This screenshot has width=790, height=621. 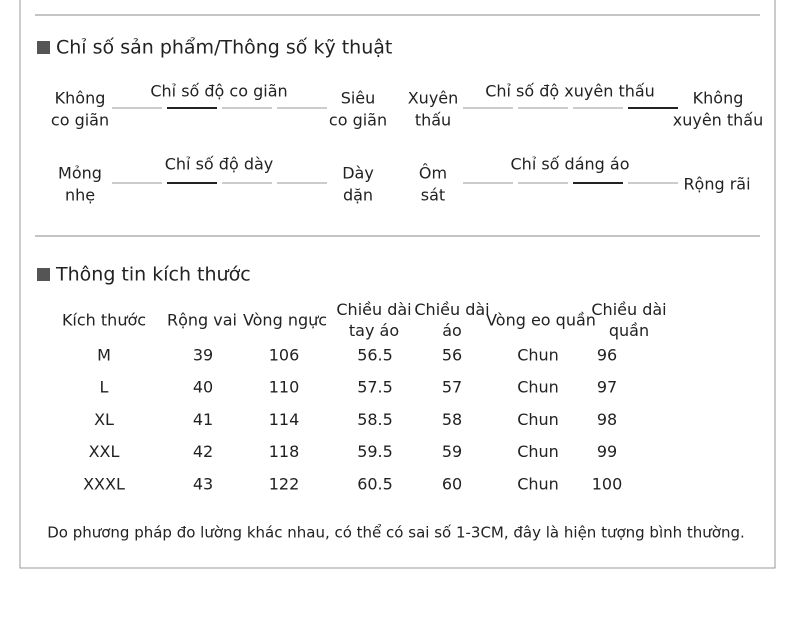 What do you see at coordinates (433, 120) in the screenshot?
I see `scale-left-label: thấu` at bounding box center [433, 120].